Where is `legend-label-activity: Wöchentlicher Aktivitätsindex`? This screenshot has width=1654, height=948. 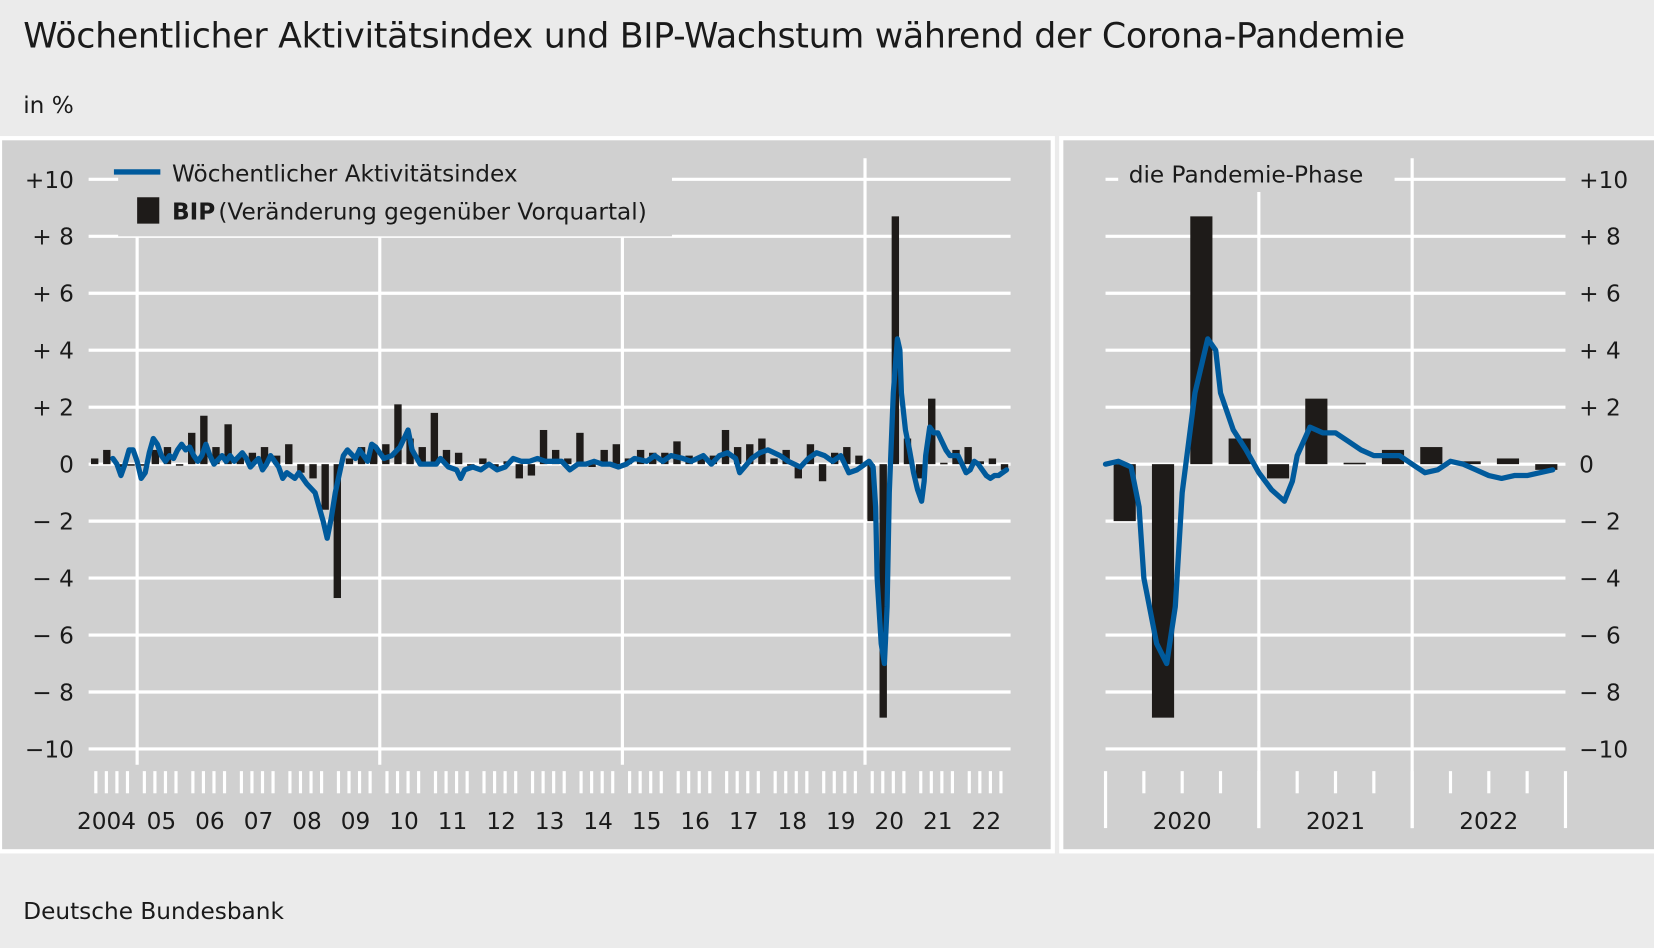
legend-label-activity: Wöchentlicher Aktivitätsindex is located at coordinates (345, 173).